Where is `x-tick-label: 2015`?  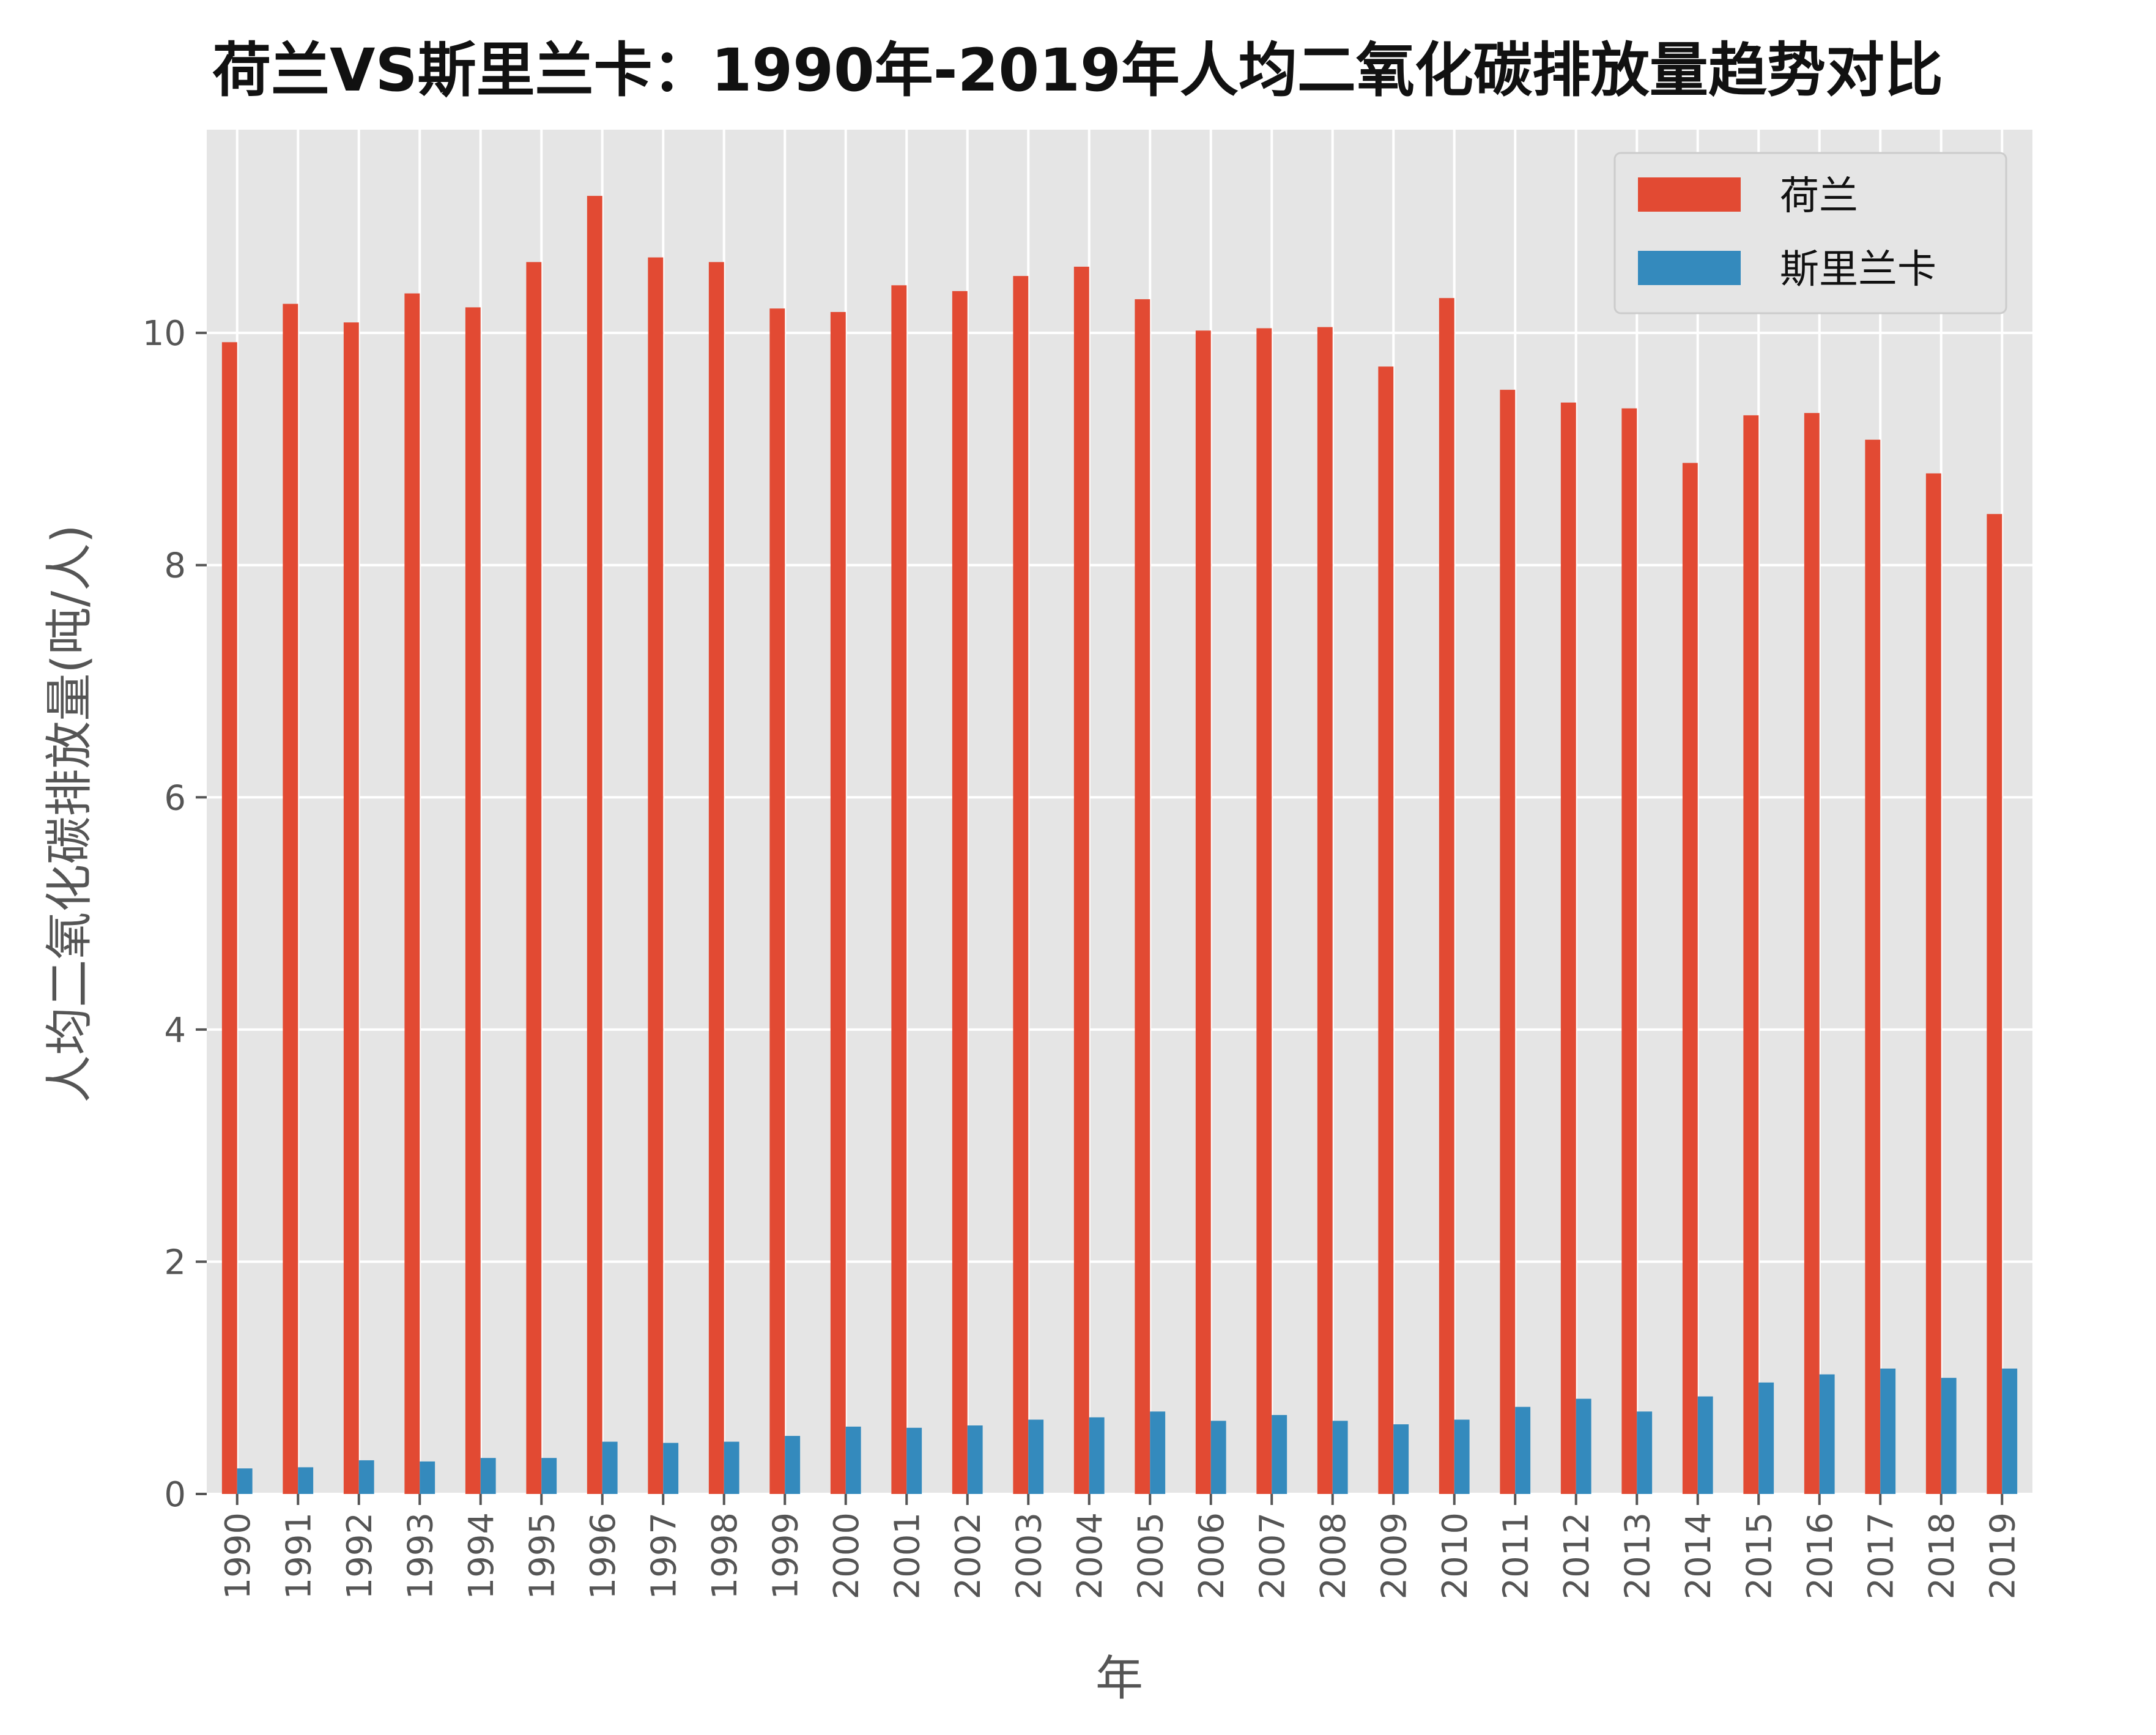 x-tick-label: 2015 is located at coordinates (1759, 1556).